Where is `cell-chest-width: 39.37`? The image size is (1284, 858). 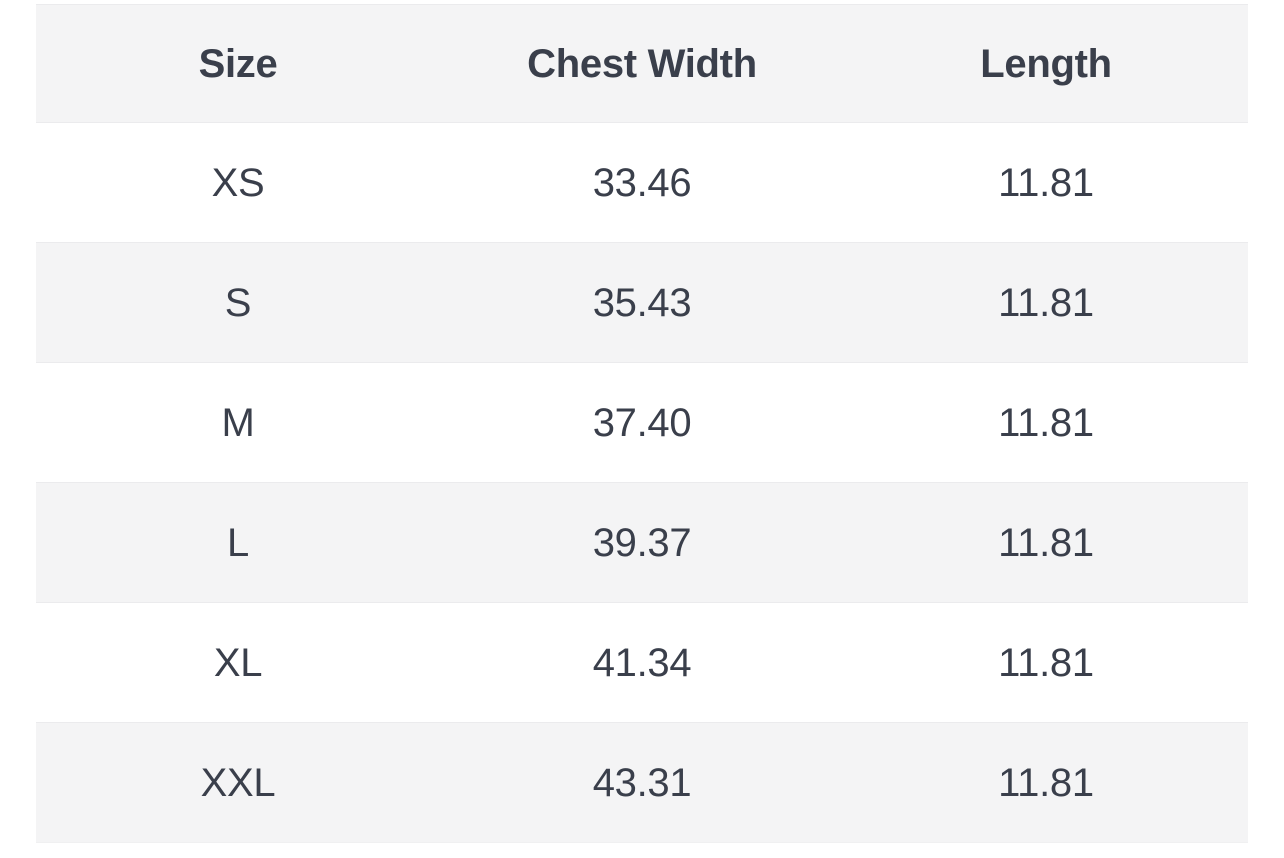
cell-chest-width: 39.37 is located at coordinates (642, 542).